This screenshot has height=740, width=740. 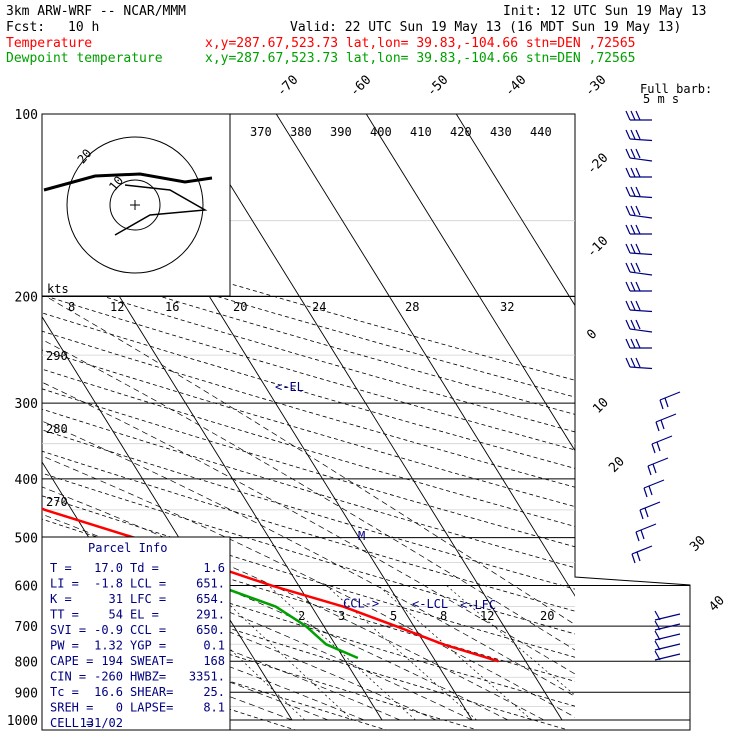 What do you see at coordinates (369, 653) in the screenshot?
I see `mixing-ratio-lines` at bounding box center [369, 653].